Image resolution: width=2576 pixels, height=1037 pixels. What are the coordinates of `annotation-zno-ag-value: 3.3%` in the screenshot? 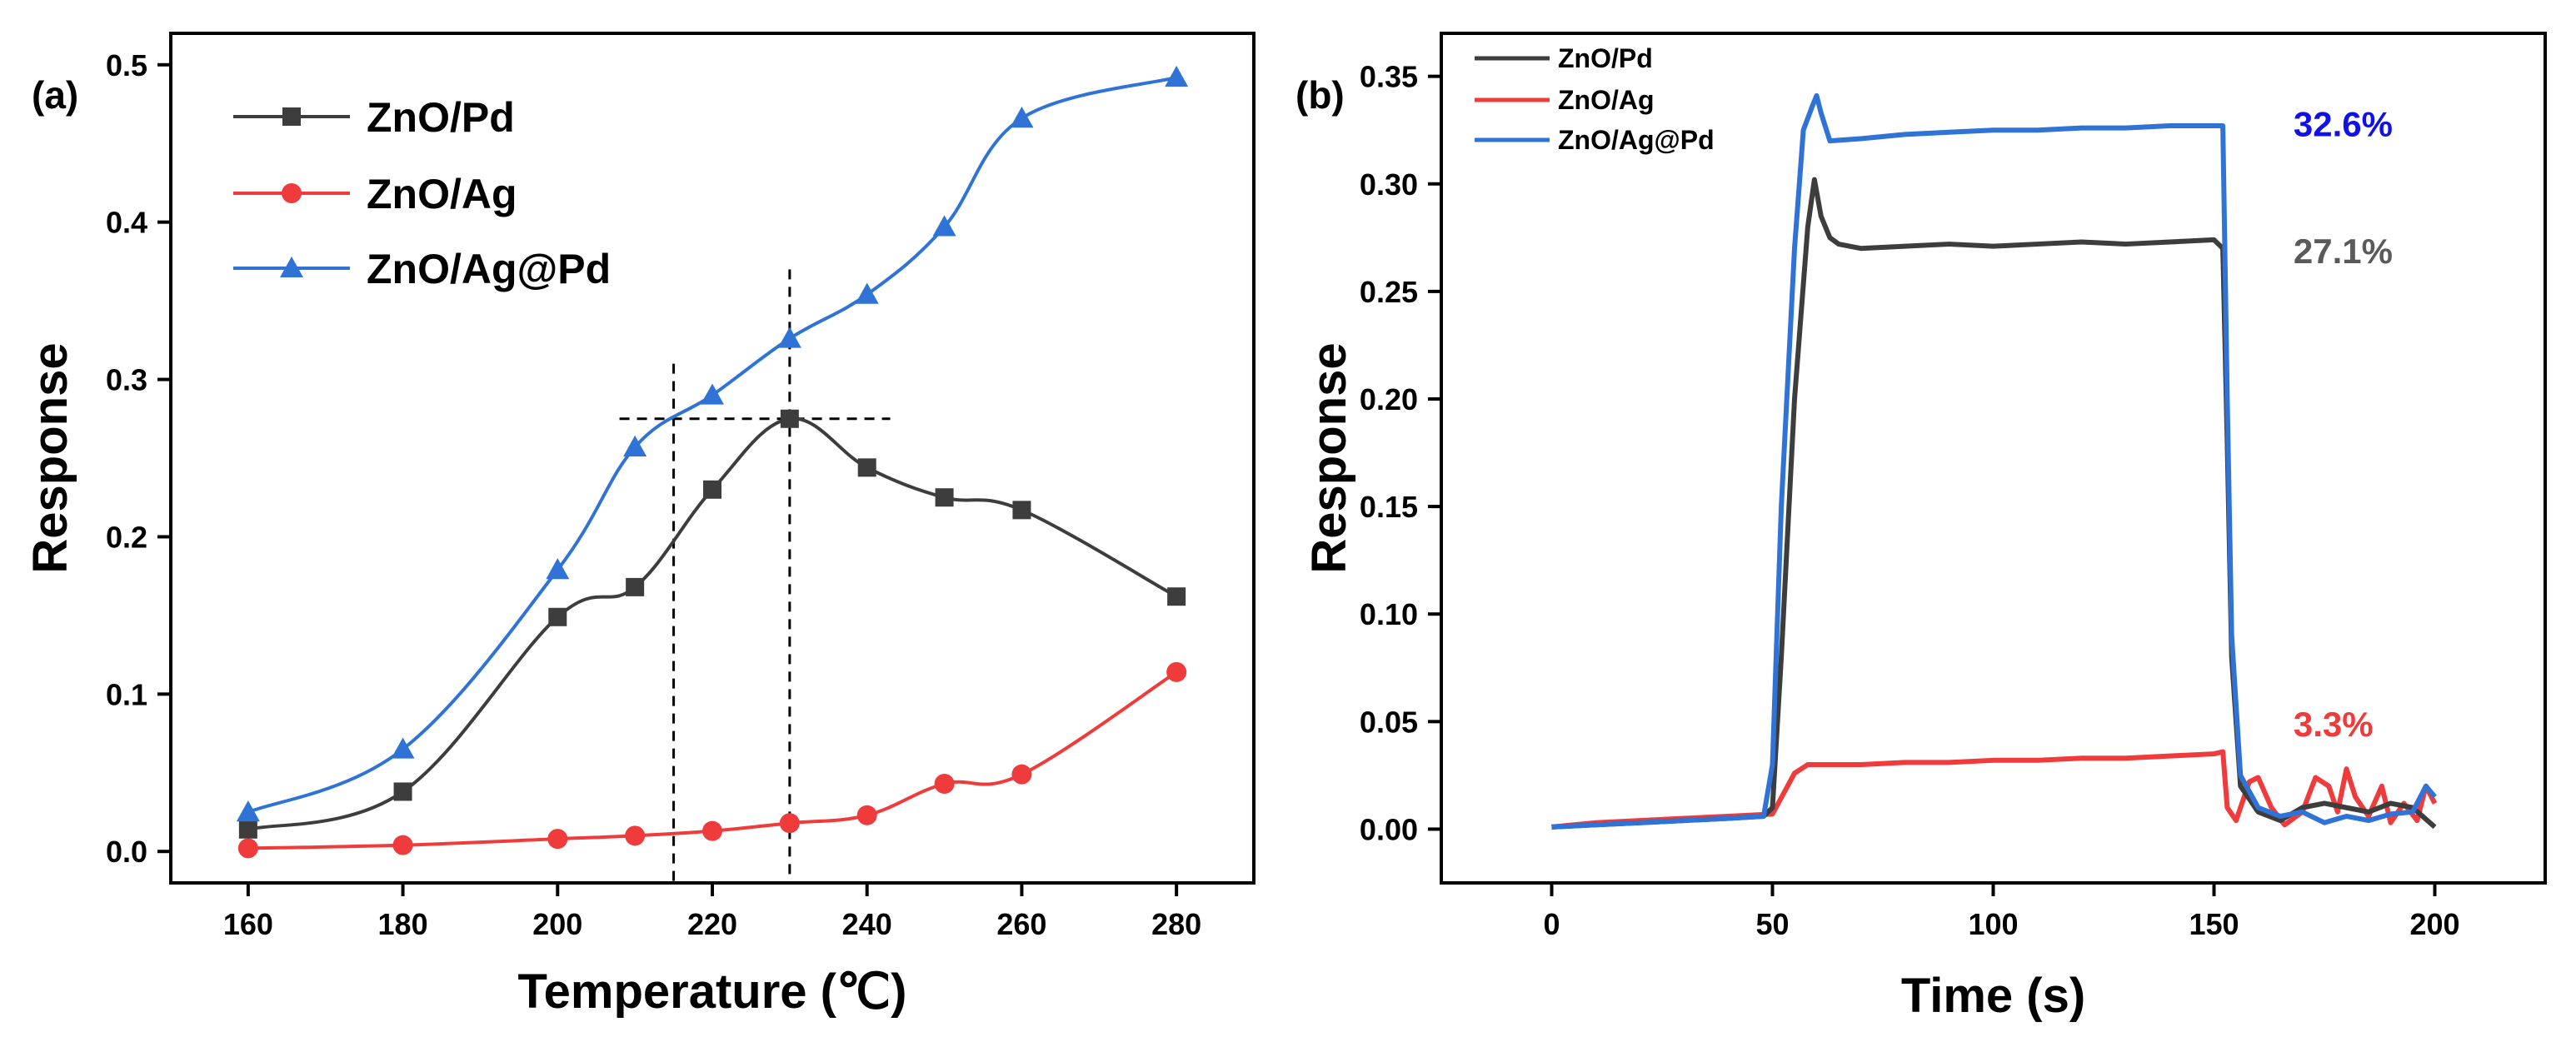 It's located at (2334, 724).